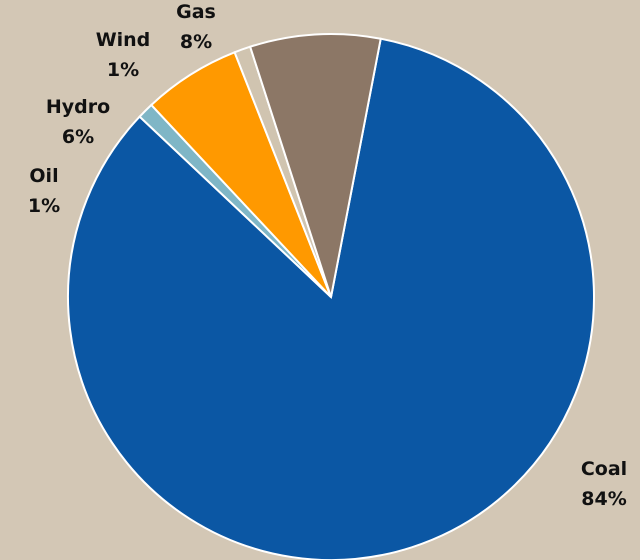 This screenshot has width=640, height=560. What do you see at coordinates (196, 27) in the screenshot?
I see `slice-label-gas: Gas 8%` at bounding box center [196, 27].